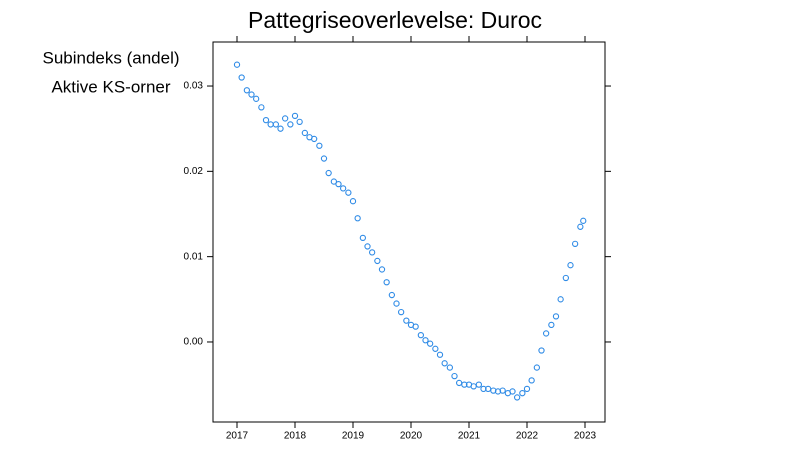 This screenshot has width=812, height=451. What do you see at coordinates (469, 436) in the screenshot?
I see `x-tick-label: 2021` at bounding box center [469, 436].